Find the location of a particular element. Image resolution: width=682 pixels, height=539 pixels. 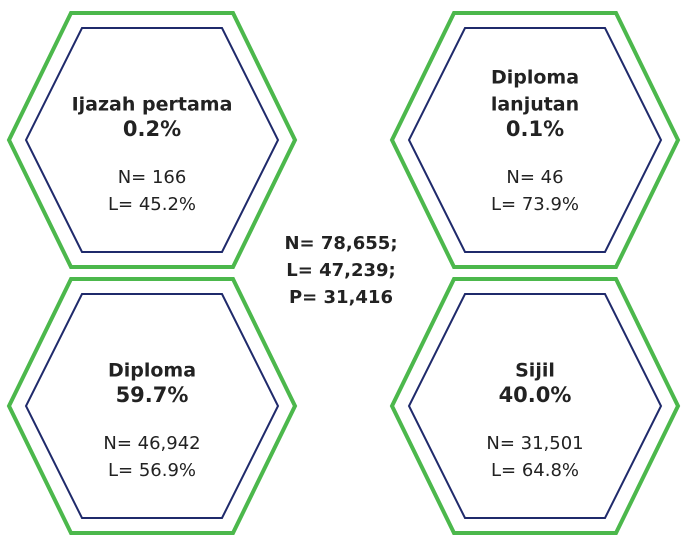

card-percent: 40.0% is located at coordinates (535, 395).